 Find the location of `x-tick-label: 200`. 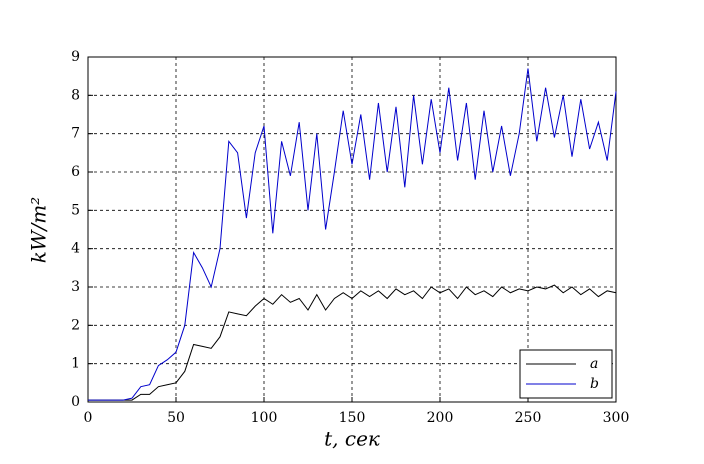

x-tick-label: 200 is located at coordinates (440, 418).